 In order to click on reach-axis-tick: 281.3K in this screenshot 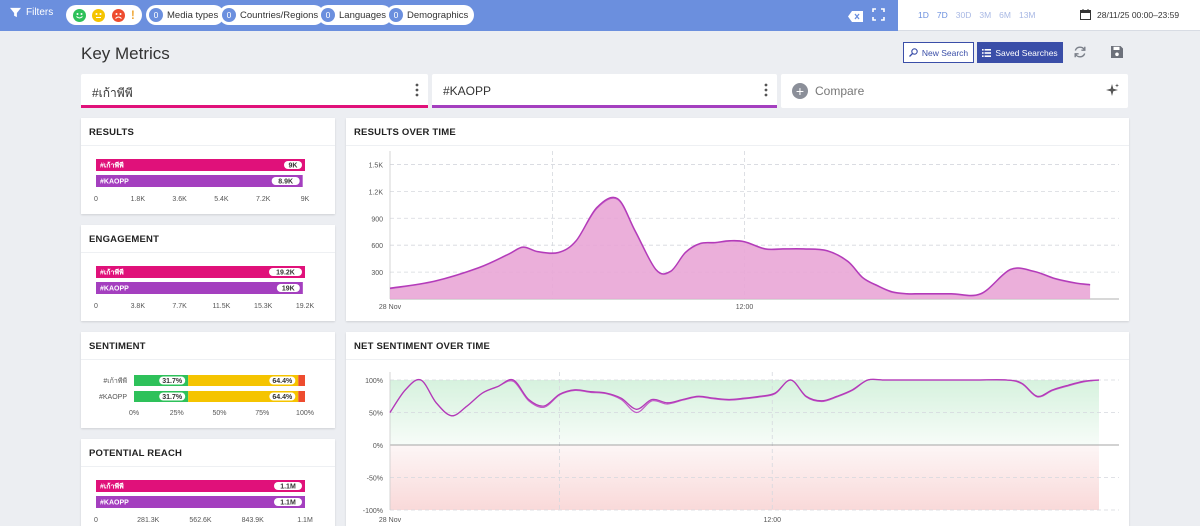, I will do `click(148, 520)`.